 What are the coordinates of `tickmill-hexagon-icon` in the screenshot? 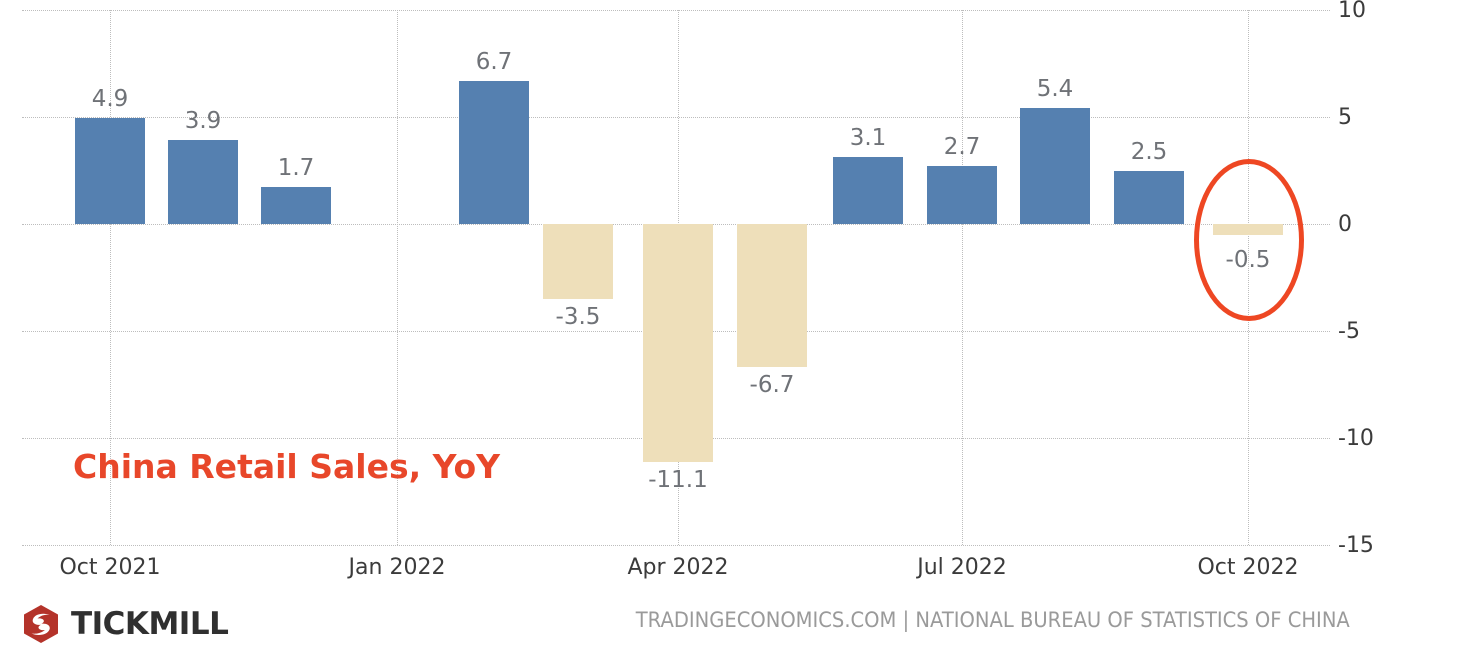 It's located at (41, 624).